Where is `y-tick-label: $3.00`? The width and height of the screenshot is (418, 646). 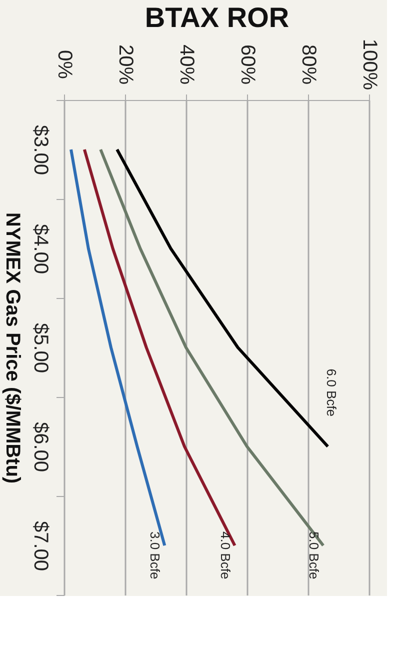 y-tick-label: $3.00 is located at coordinates (41, 150).